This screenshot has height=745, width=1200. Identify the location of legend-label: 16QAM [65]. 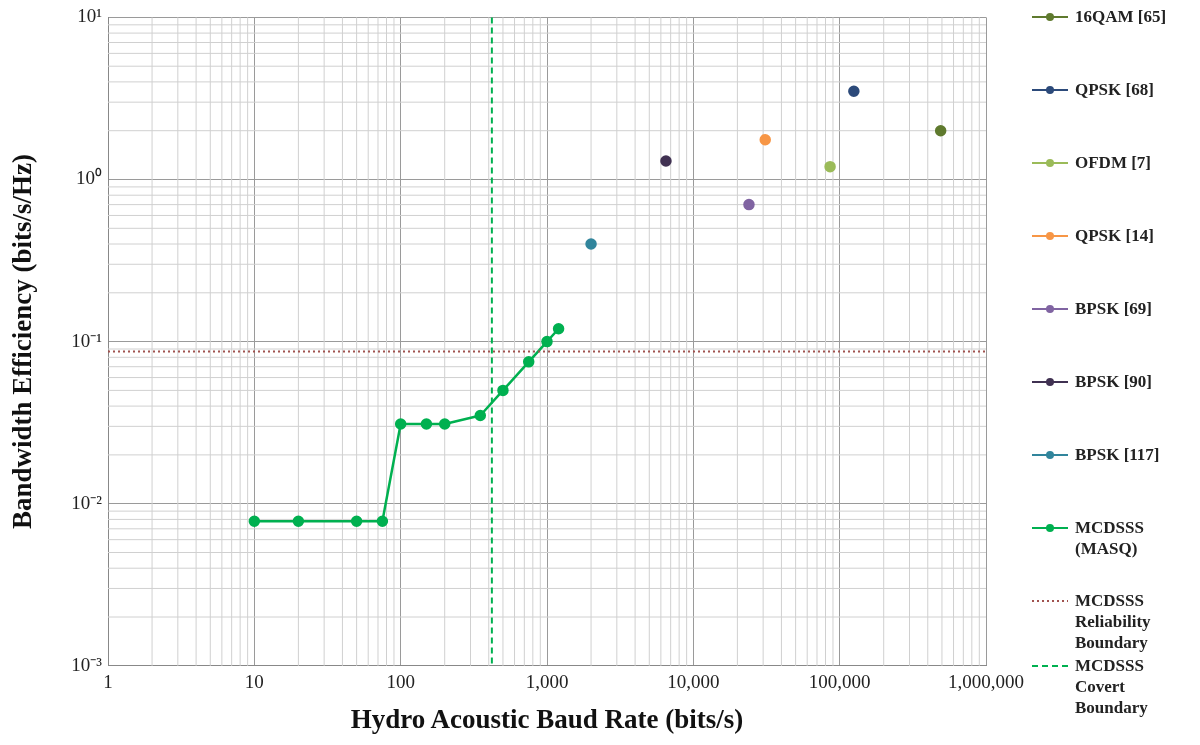
(1121, 16).